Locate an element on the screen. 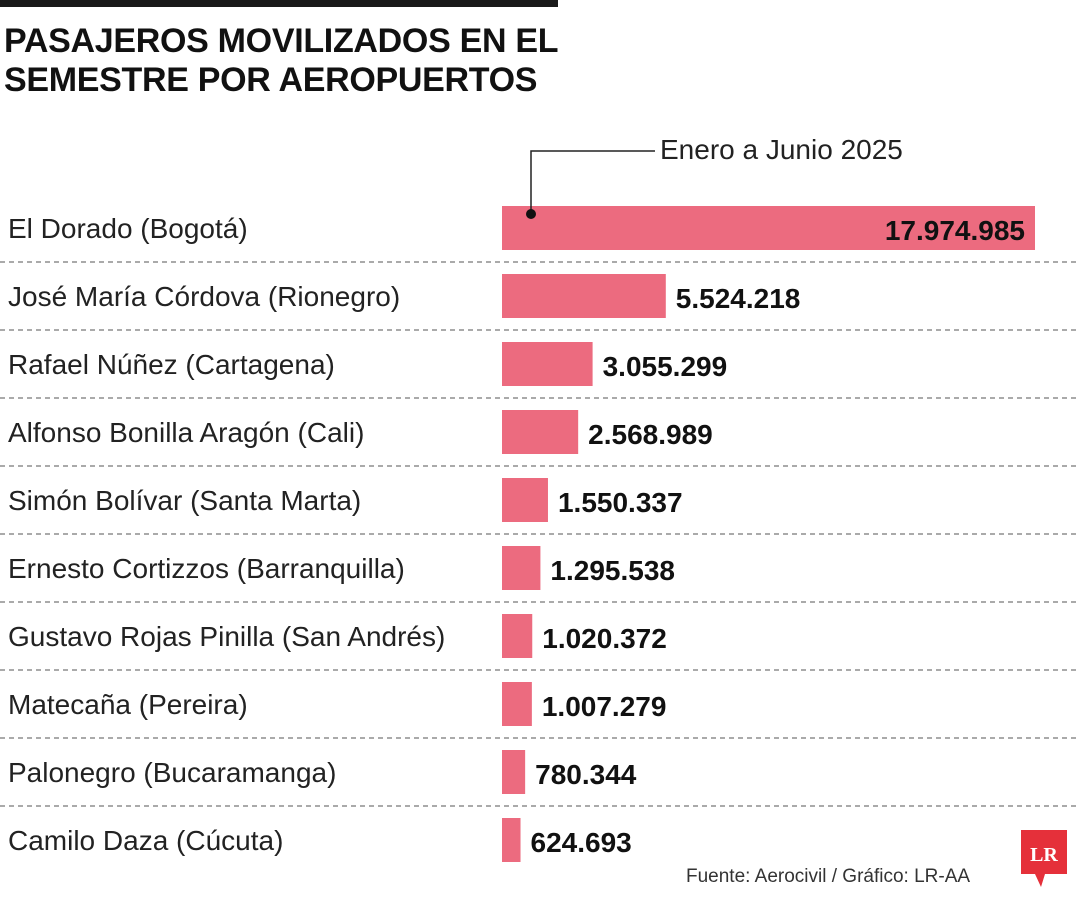 This screenshot has width=1080, height=900. value-label: 1.007.279 is located at coordinates (604, 706).